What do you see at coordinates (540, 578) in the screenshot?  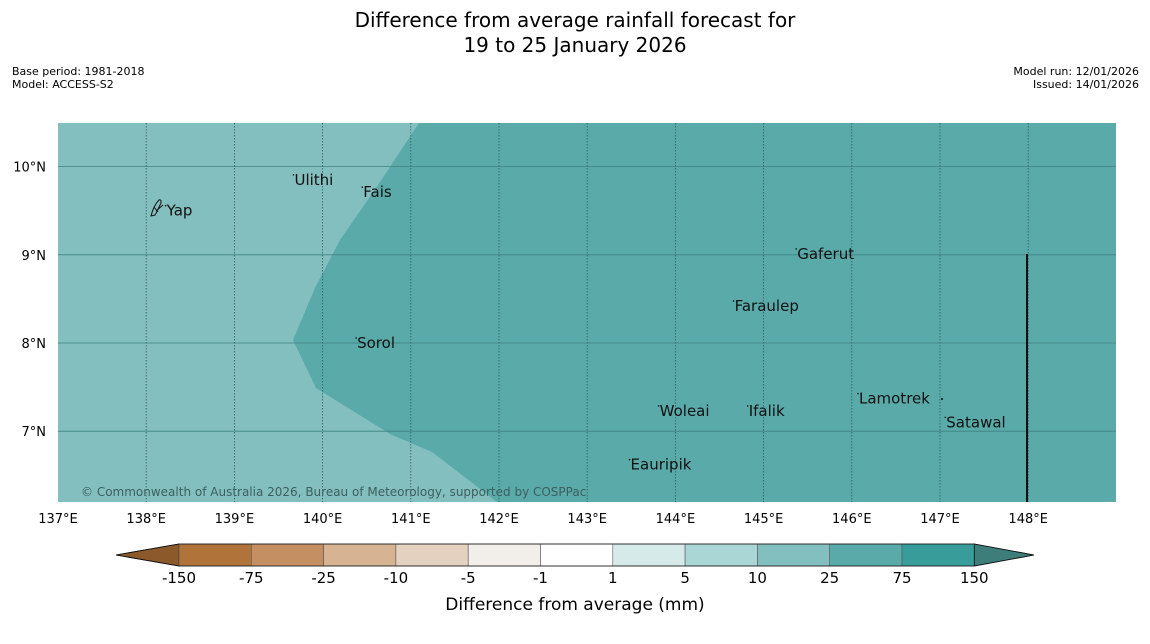 I see `colorbar-tick-label: -1` at bounding box center [540, 578].